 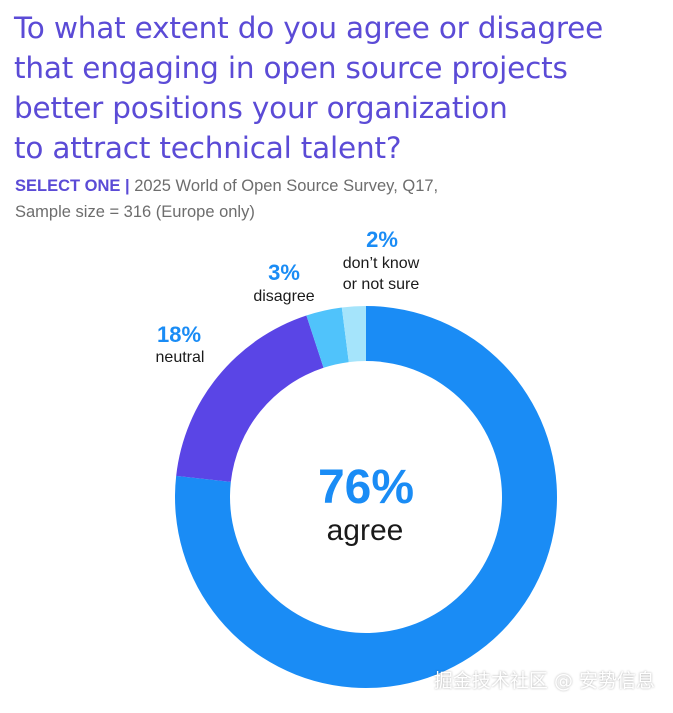 What do you see at coordinates (208, 148) in the screenshot?
I see `title-line-4: to attract technical talent?` at bounding box center [208, 148].